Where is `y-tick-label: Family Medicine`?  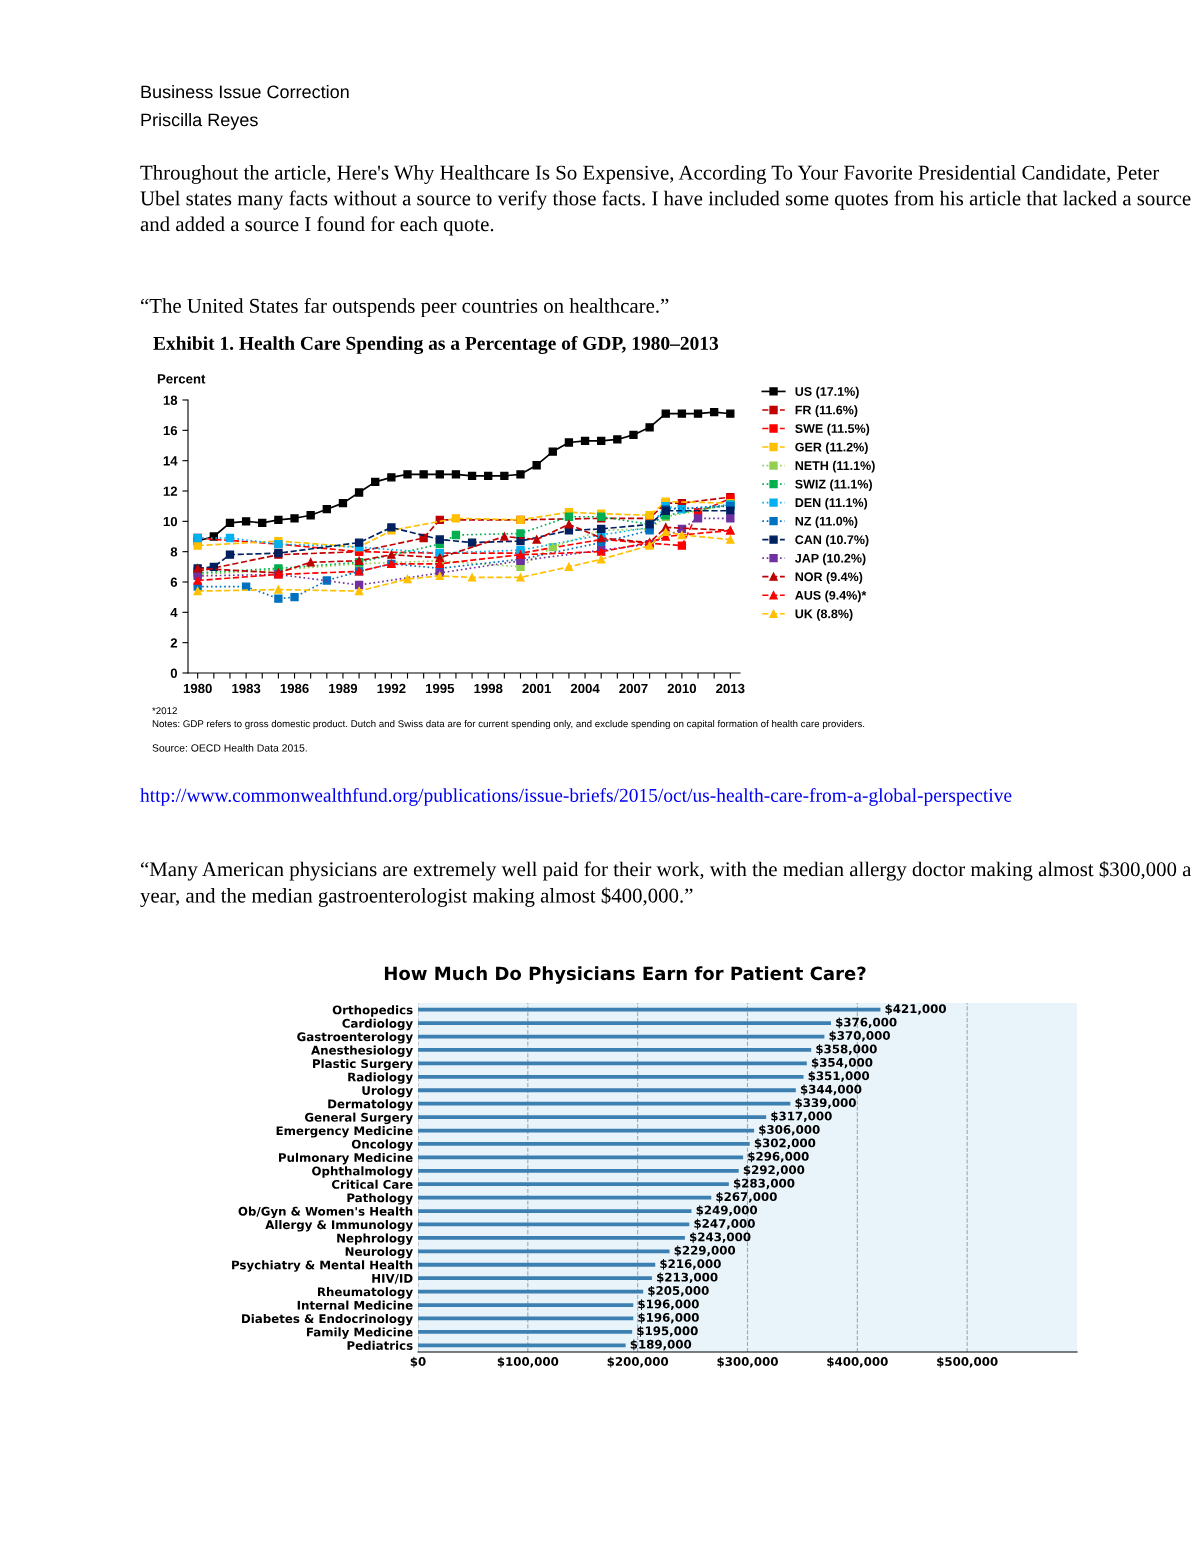 y-tick-label: Family Medicine is located at coordinates (359, 1333).